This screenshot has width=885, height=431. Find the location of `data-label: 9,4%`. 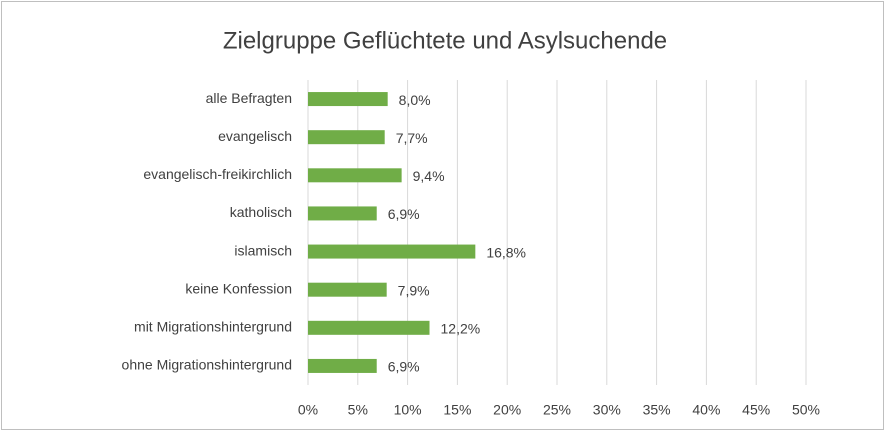

data-label: 9,4% is located at coordinates (429, 176).